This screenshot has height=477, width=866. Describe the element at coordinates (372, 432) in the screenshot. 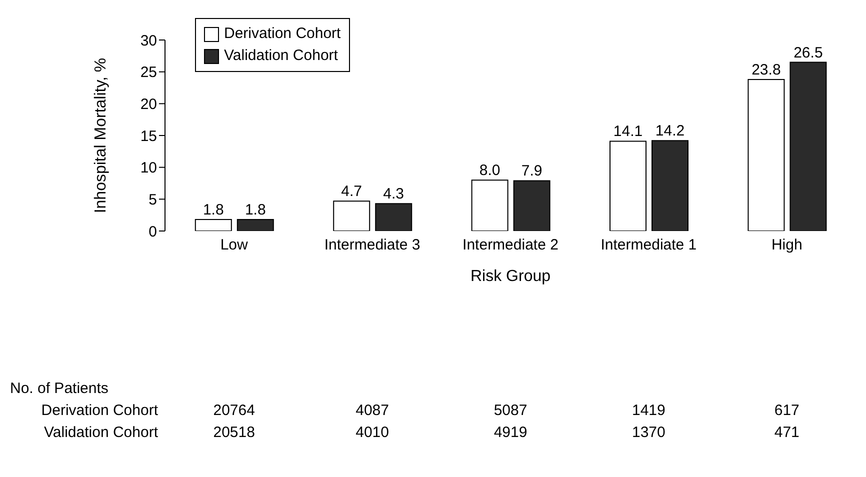

I see `text: 4010` at that location.